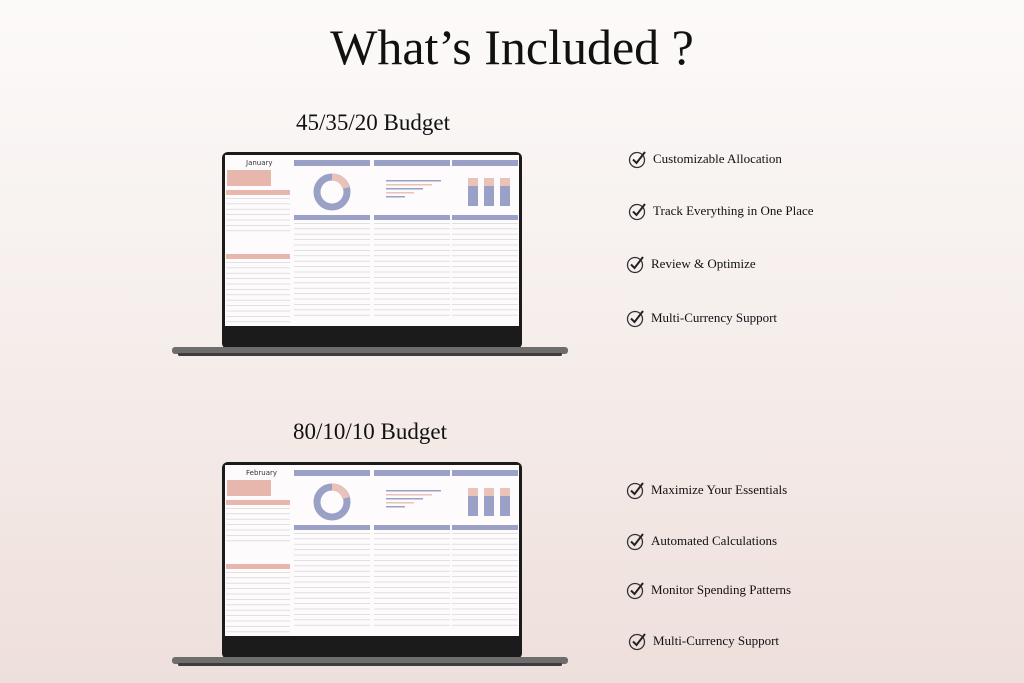  I want to click on summary-block, so click(249, 178).